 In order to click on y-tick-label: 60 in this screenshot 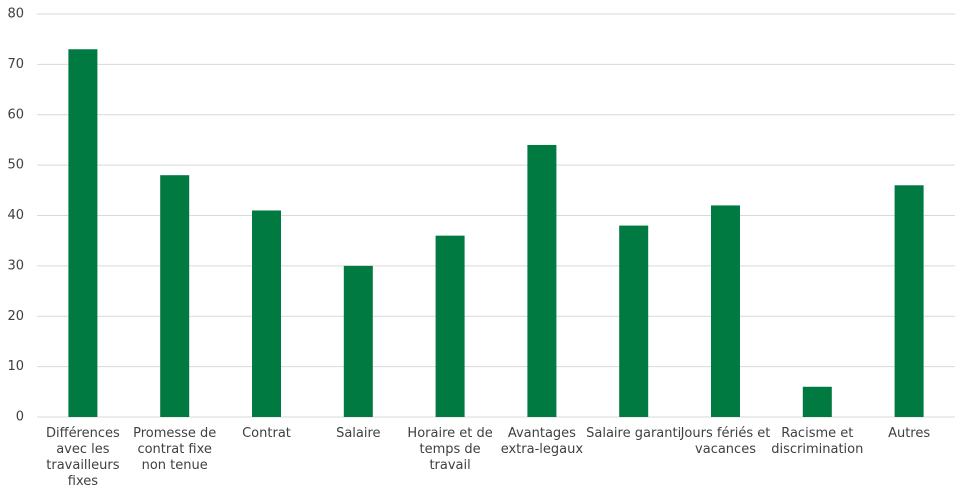, I will do `click(15, 114)`.